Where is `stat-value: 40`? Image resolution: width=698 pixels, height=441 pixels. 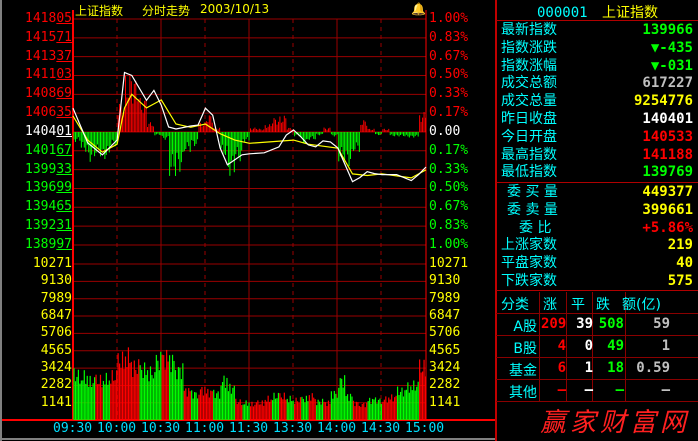
stat-value: 40 is located at coordinates (684, 263).